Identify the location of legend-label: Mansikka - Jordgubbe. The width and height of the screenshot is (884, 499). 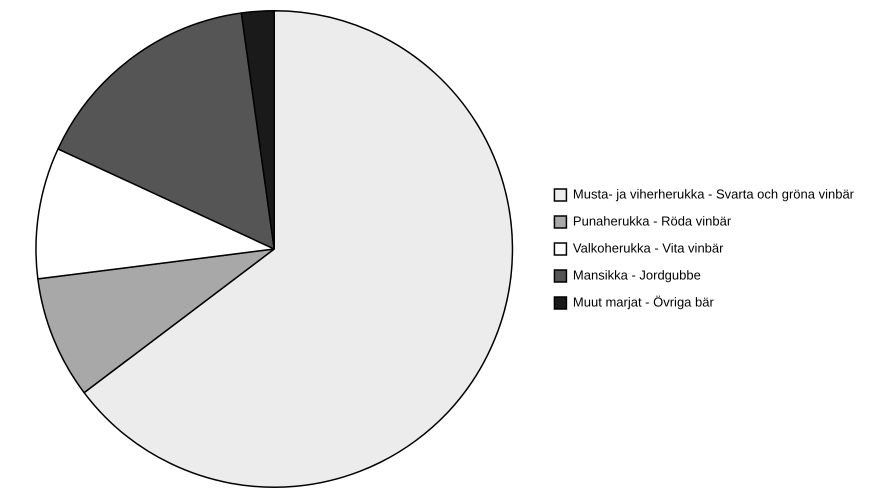
(636, 275).